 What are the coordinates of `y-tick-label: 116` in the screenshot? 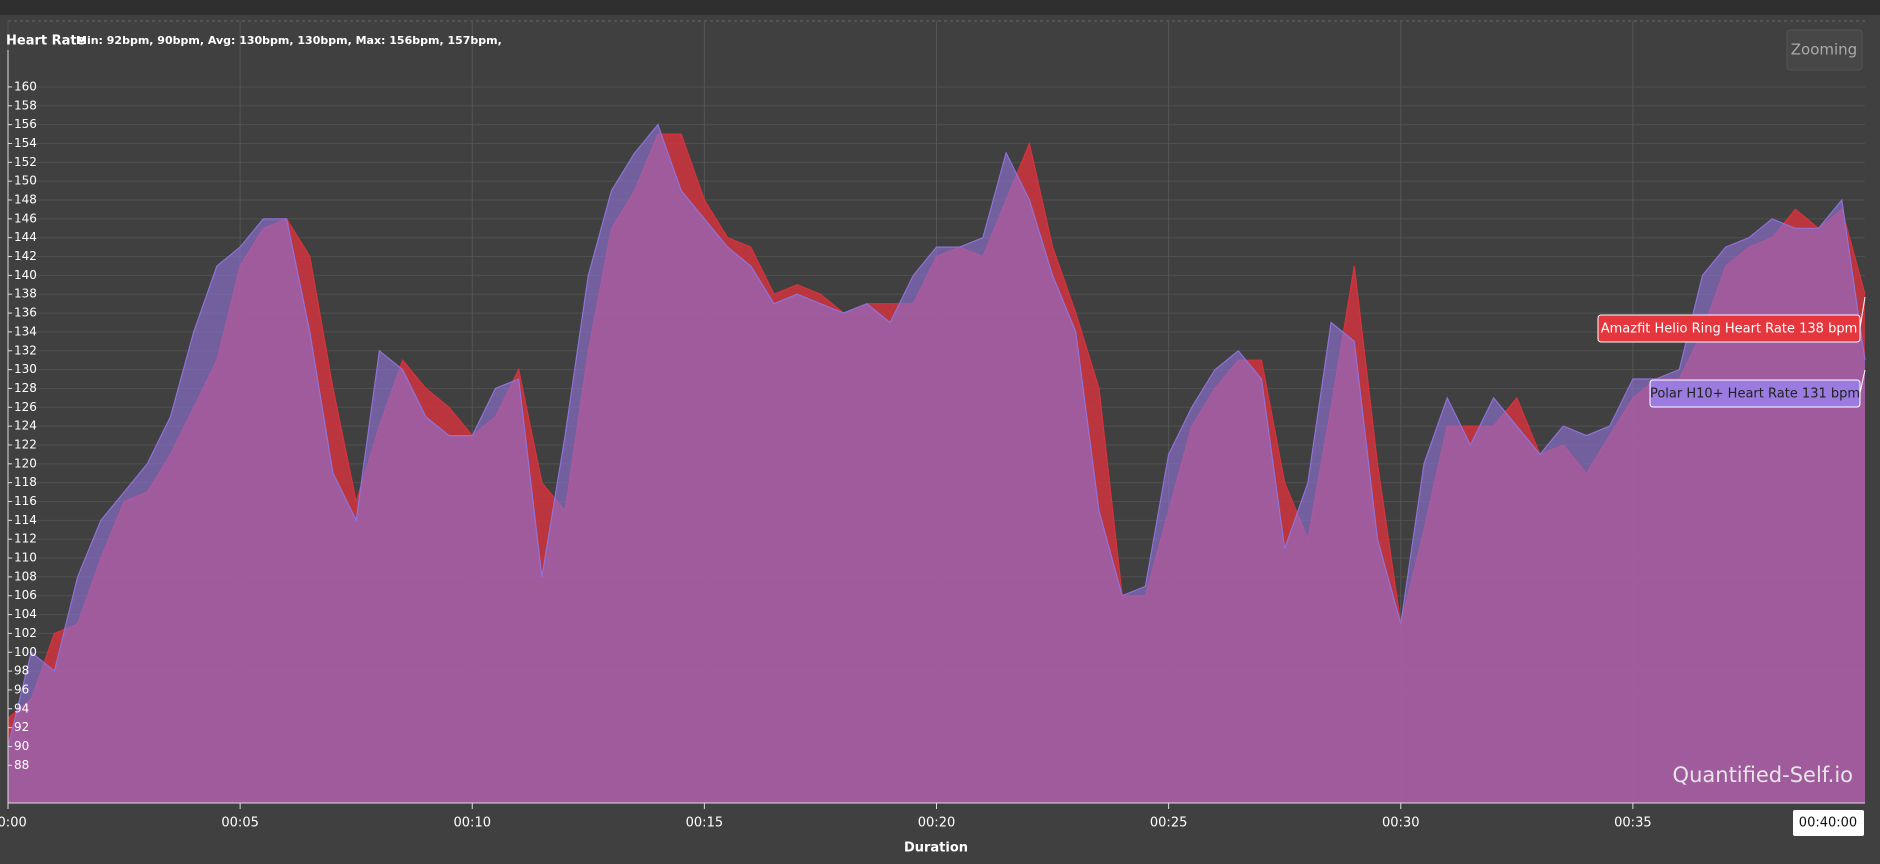 It's located at (25, 501).